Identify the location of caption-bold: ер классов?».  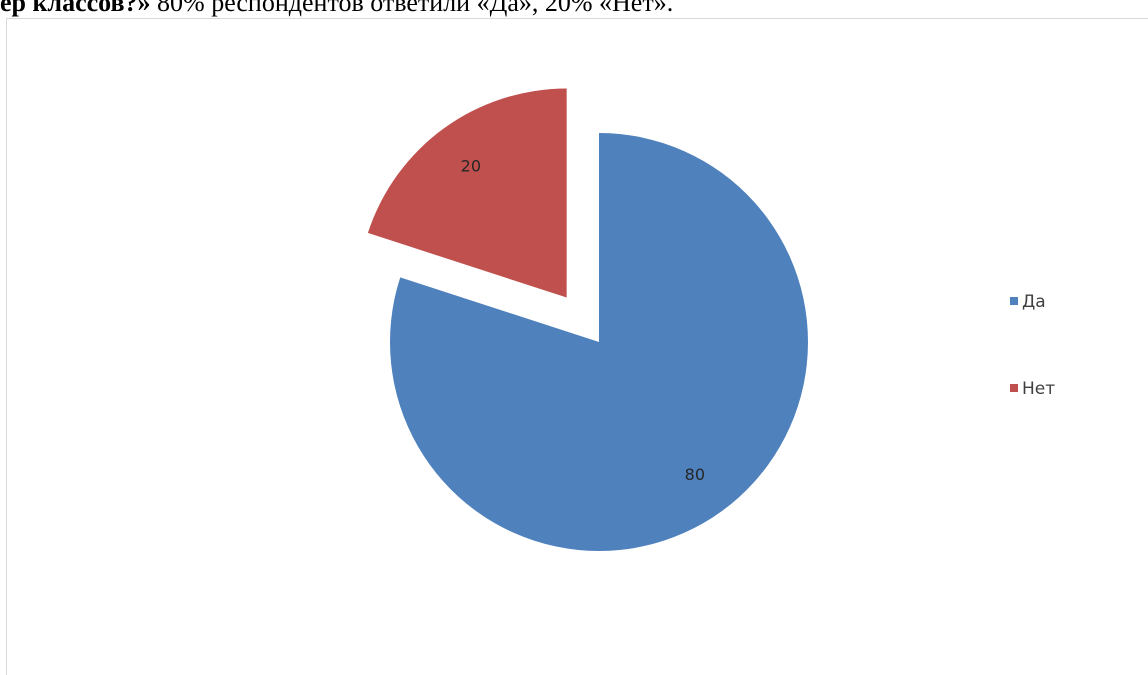
(75, 8).